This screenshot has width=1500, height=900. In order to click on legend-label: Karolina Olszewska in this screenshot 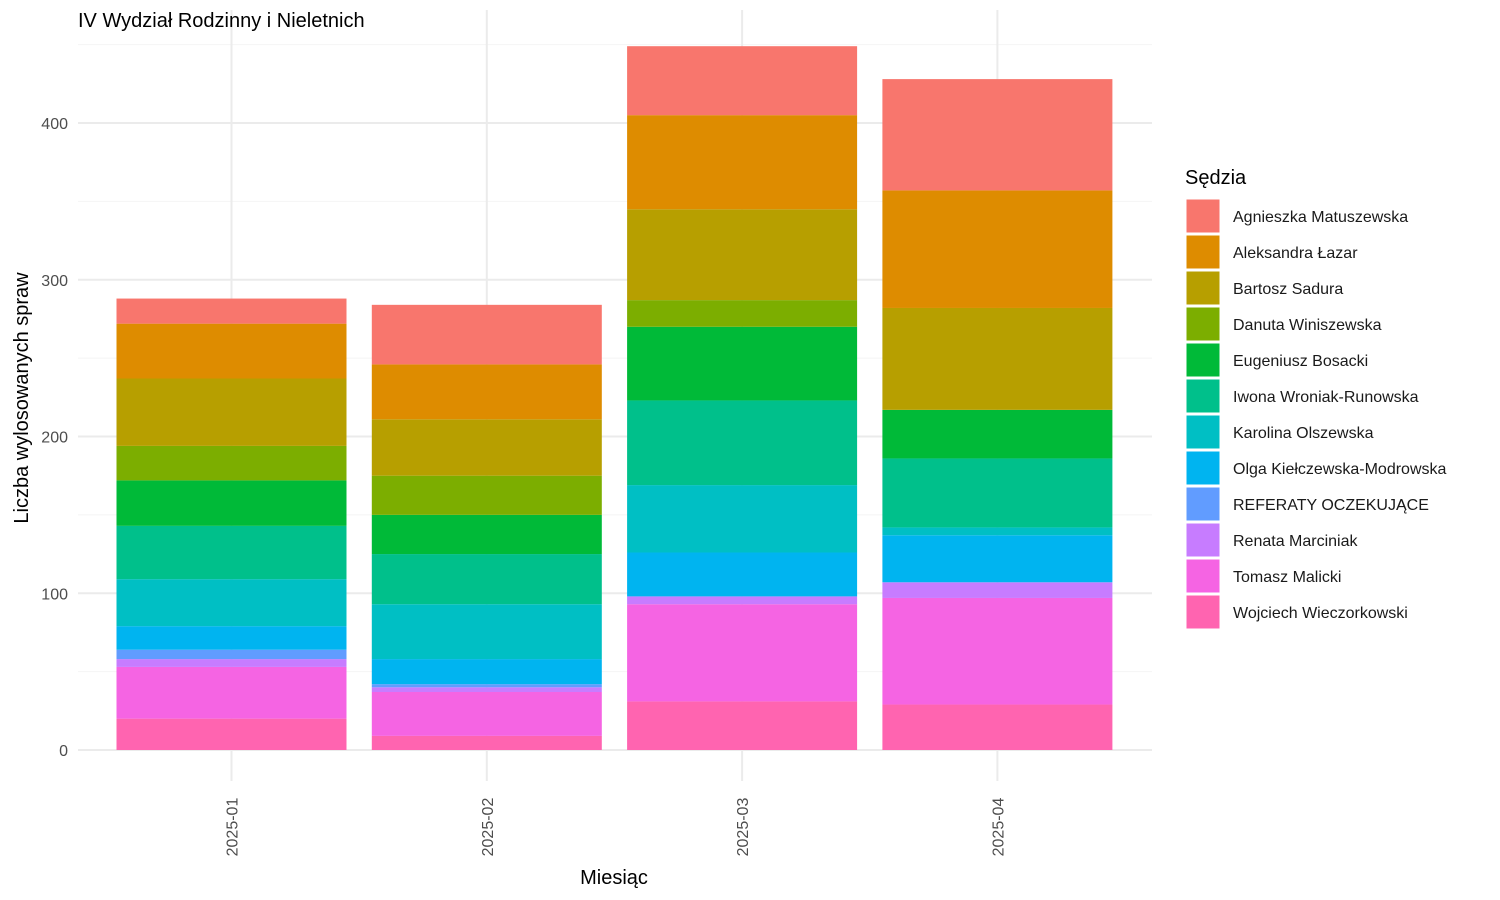, I will do `click(1303, 433)`.